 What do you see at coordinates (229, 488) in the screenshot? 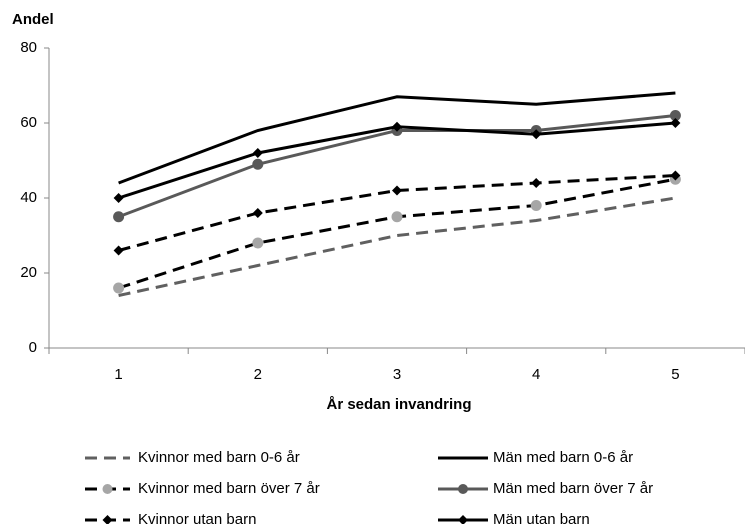
I see `legend-label: Kvinnor med barn över 7 år` at bounding box center [229, 488].